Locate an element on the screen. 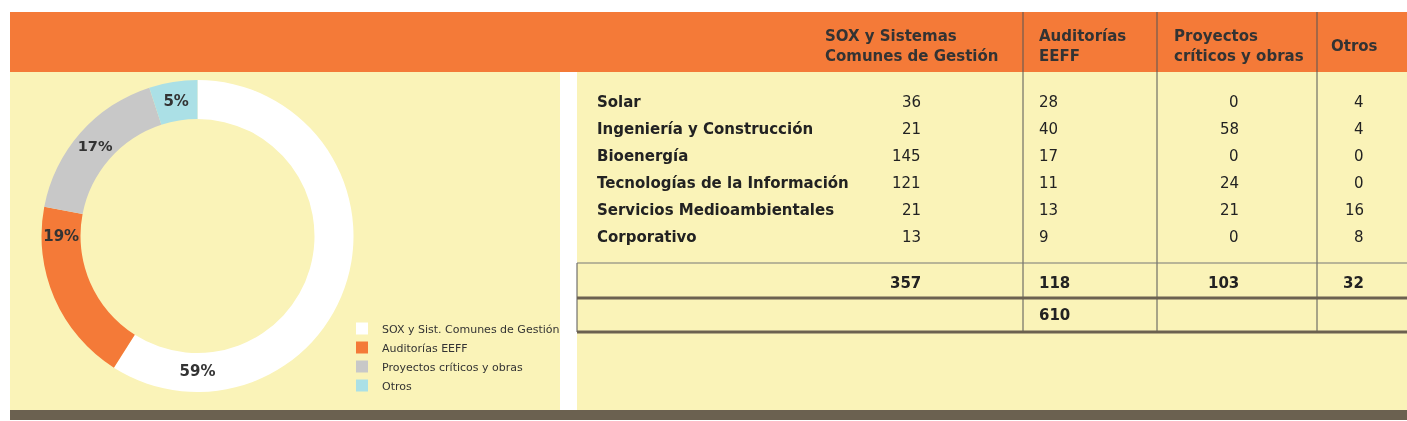 Image resolution: width=1407 pixels, height=421 pixels. text: Proyectos críticos y obras is located at coordinates (1239, 46).